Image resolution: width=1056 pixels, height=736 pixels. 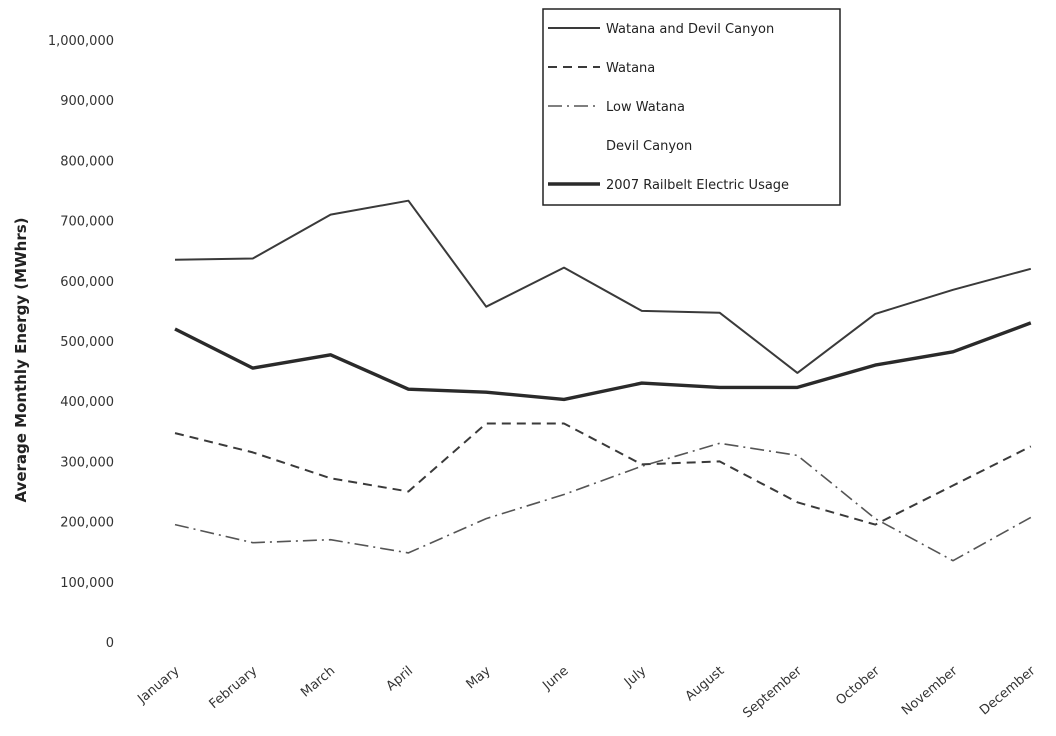 What do you see at coordinates (772, 692) in the screenshot?
I see `x-tick-label: September` at bounding box center [772, 692].